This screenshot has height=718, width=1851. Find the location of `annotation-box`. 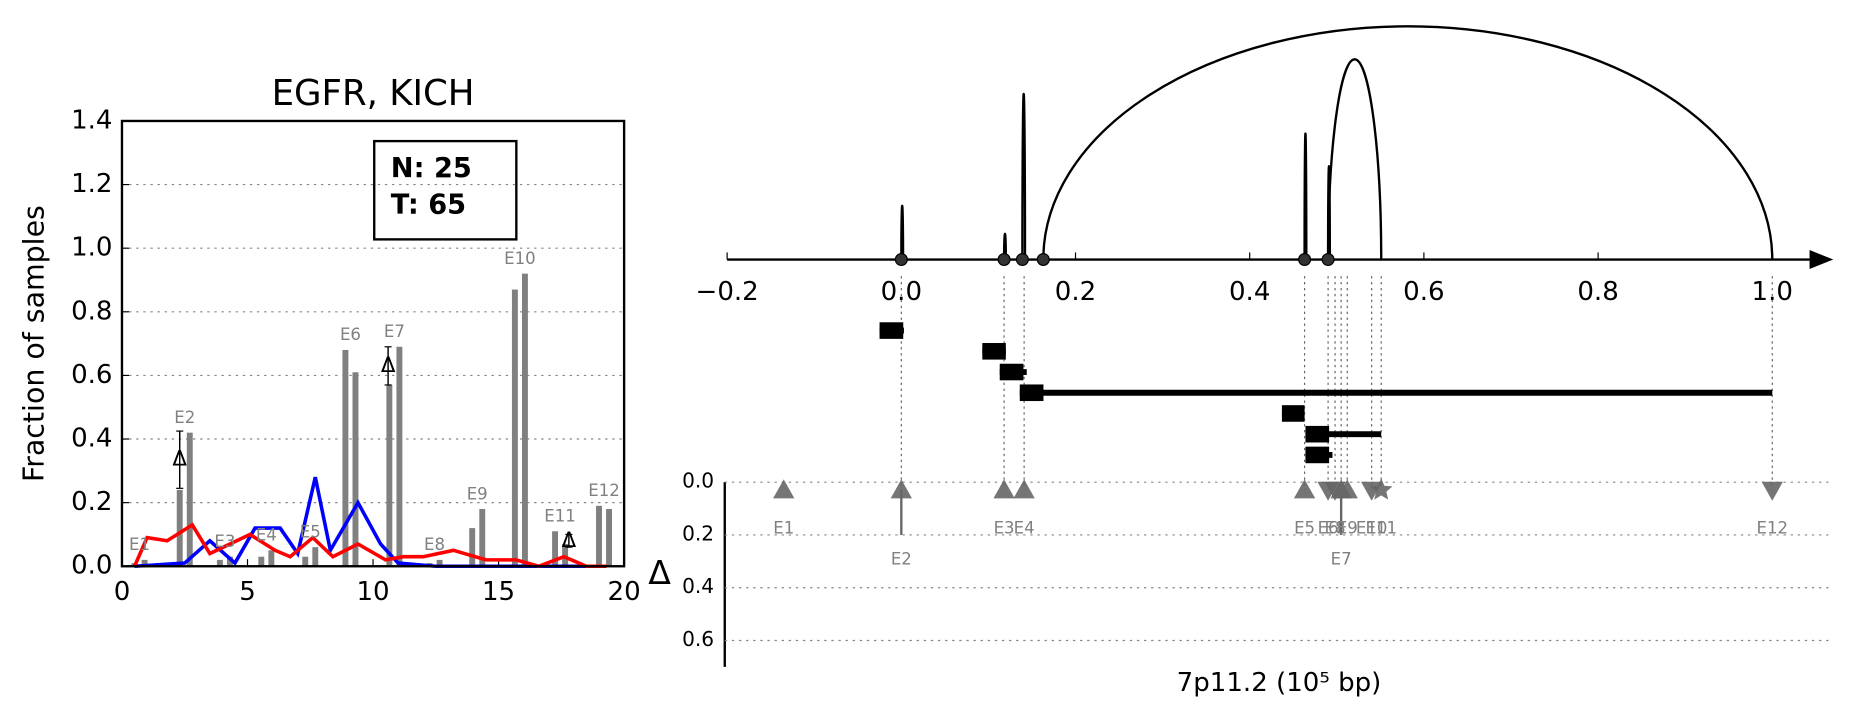

annotation-box is located at coordinates (445, 190).